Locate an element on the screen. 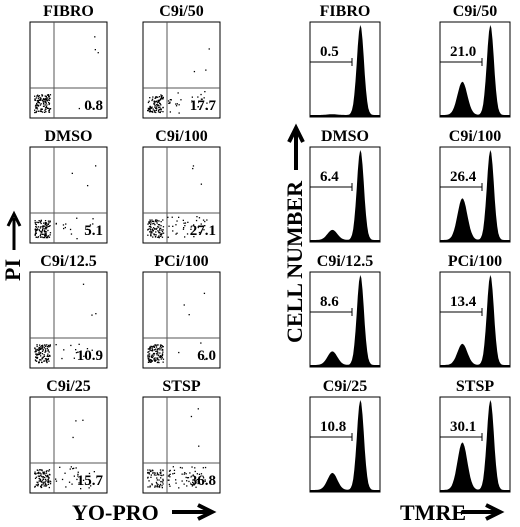 The height and width of the screenshot is (527, 520). panel-value: 13.4 is located at coordinates (463, 302).